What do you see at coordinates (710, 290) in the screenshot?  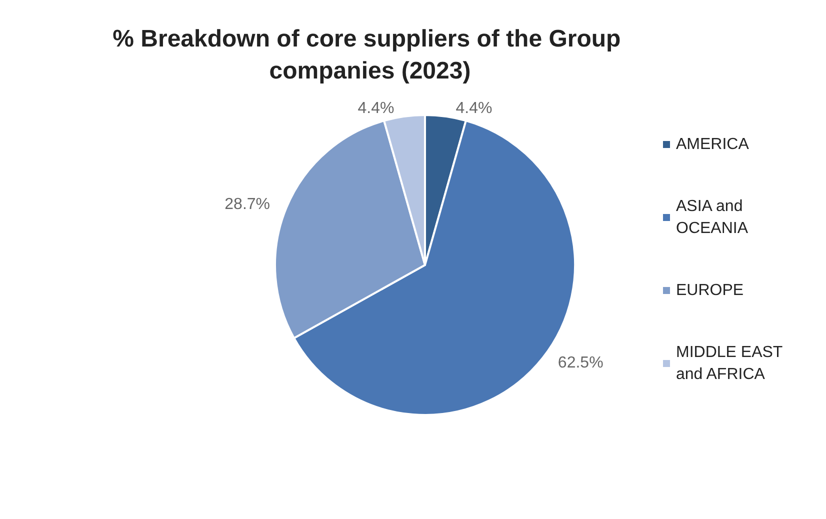 I see `legend-label: EUROPE` at bounding box center [710, 290].